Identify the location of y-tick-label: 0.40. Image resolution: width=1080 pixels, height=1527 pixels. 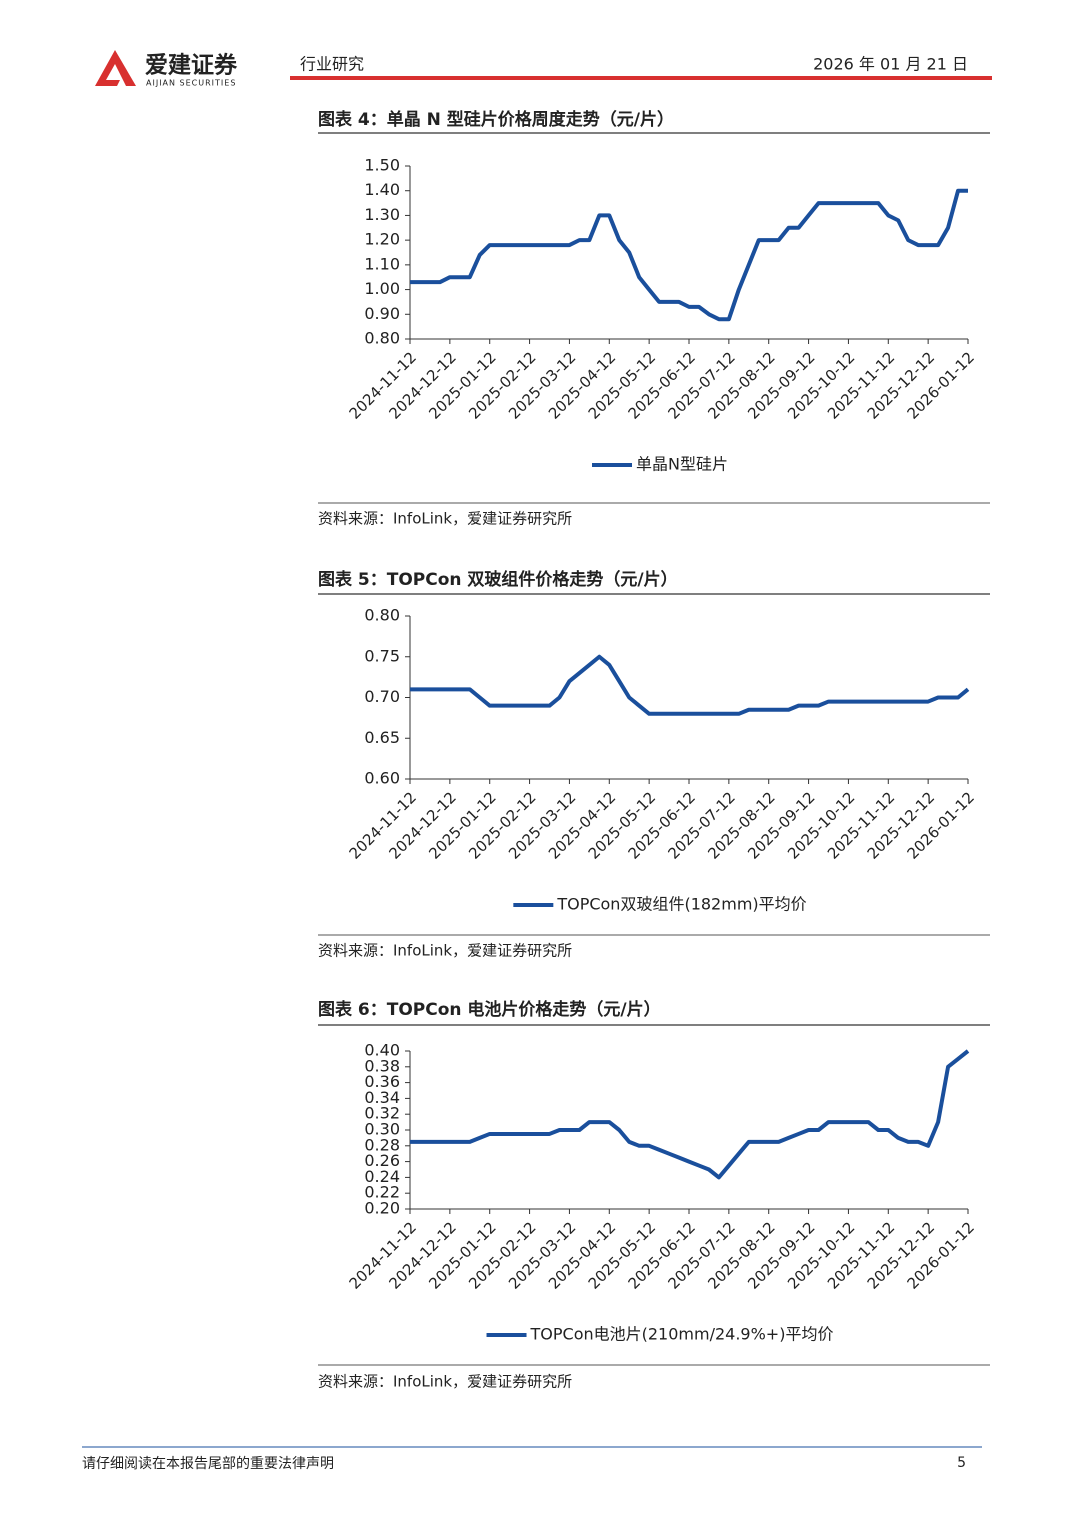
(382, 1050).